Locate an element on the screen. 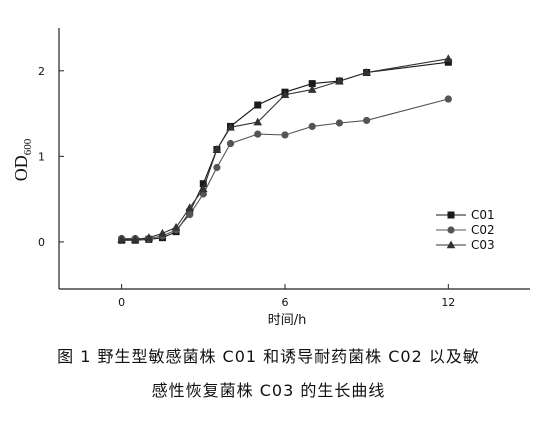 This screenshot has width=537, height=423. x-tick-label: 0 is located at coordinates (121, 302).